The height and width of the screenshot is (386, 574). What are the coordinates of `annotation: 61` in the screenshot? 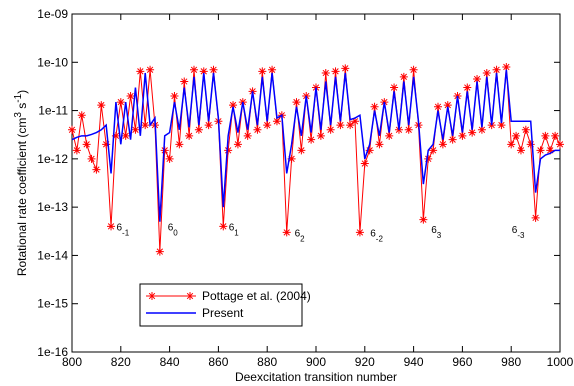 It's located at (234, 229).